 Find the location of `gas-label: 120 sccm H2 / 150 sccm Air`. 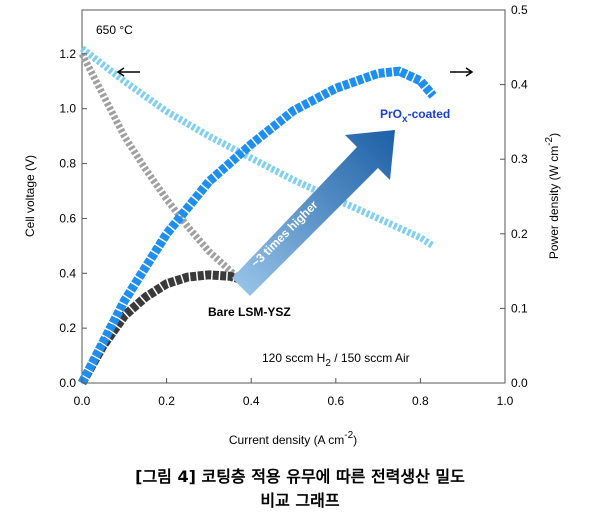

gas-label: 120 sccm H2 / 150 sccm Air is located at coordinates (336, 360).